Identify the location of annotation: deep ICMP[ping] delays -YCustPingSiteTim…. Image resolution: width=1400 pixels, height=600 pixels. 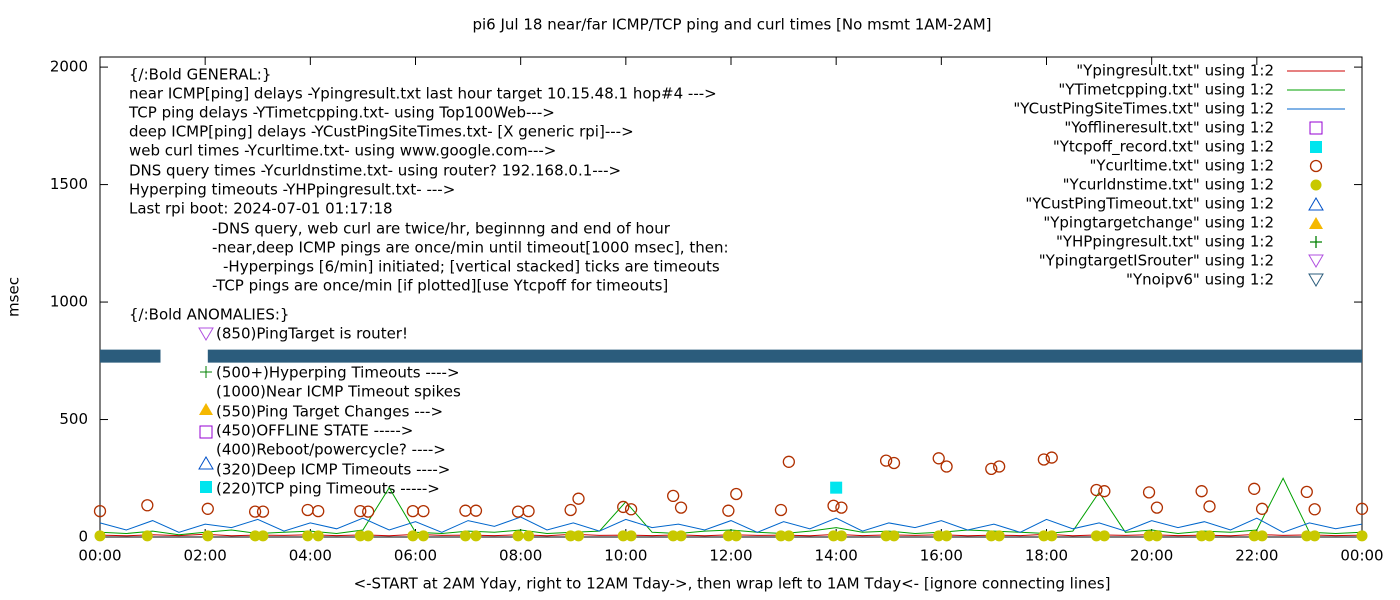
(381, 132).